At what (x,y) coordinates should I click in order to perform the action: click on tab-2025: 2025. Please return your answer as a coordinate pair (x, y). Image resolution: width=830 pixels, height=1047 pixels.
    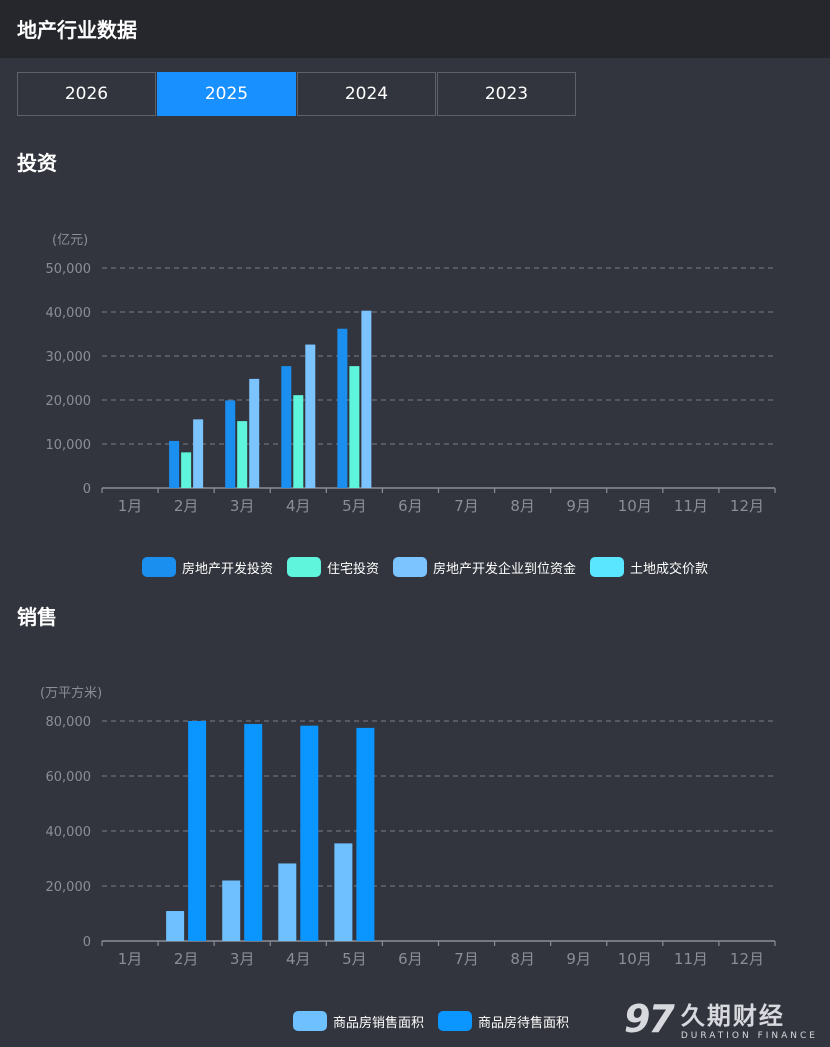
    Looking at the image, I should click on (226, 94).